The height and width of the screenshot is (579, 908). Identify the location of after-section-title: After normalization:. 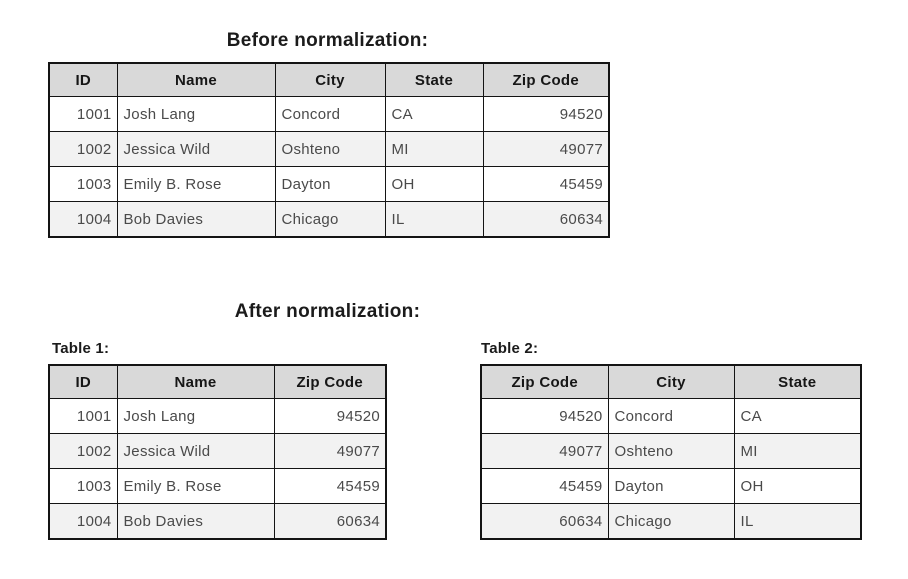
(327, 311).